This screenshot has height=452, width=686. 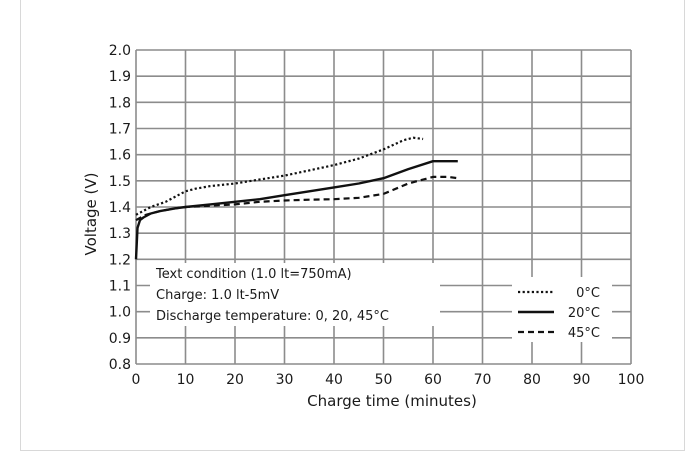 I want to click on legend-label-1: 20°C, so click(x=584, y=313).